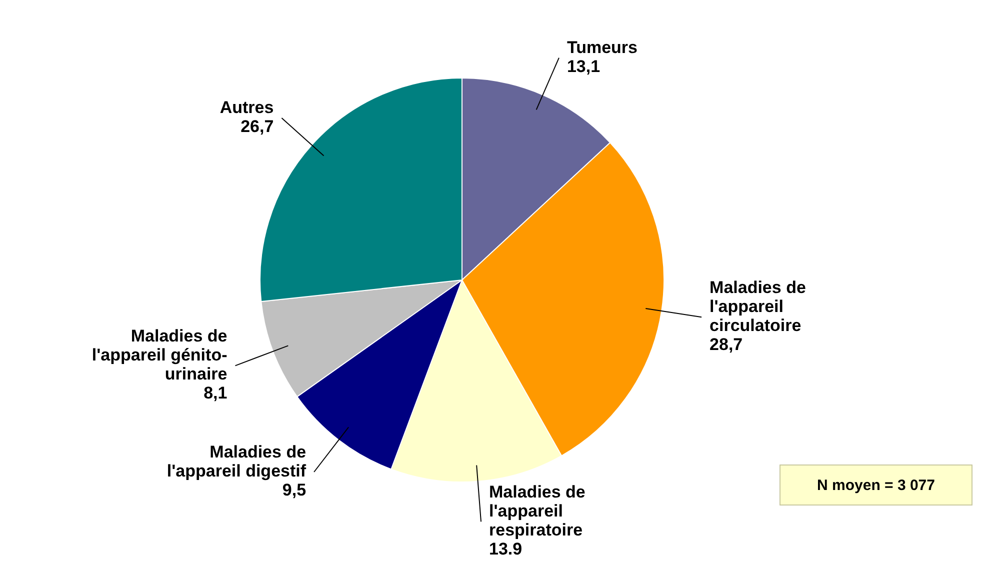 This screenshot has width=981, height=563. I want to click on slice-label: Maladies de l'appareil digestif, so click(236, 461).